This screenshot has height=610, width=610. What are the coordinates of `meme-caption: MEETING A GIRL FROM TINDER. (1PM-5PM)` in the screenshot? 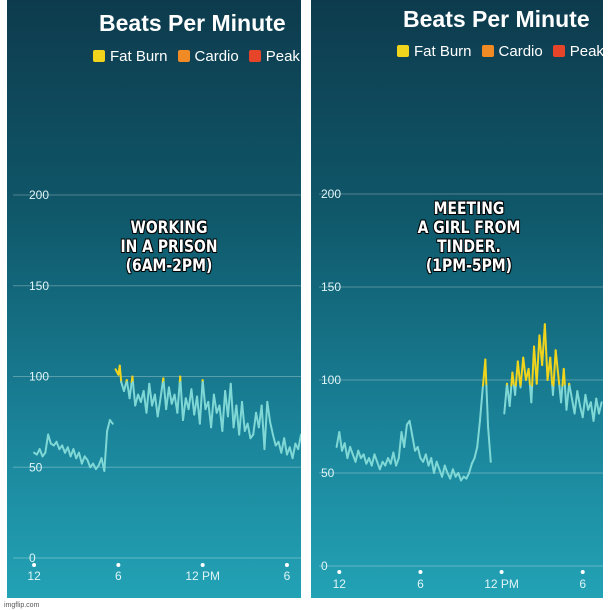 It's located at (469, 237).